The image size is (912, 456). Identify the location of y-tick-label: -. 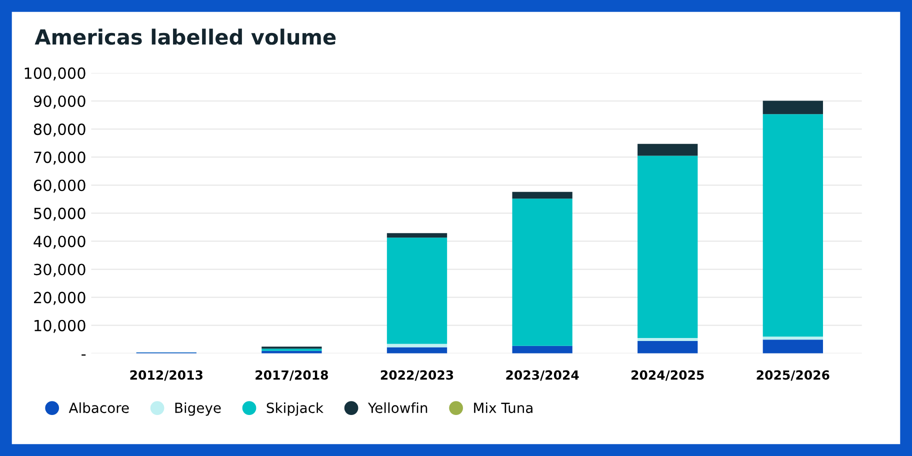
(84, 355).